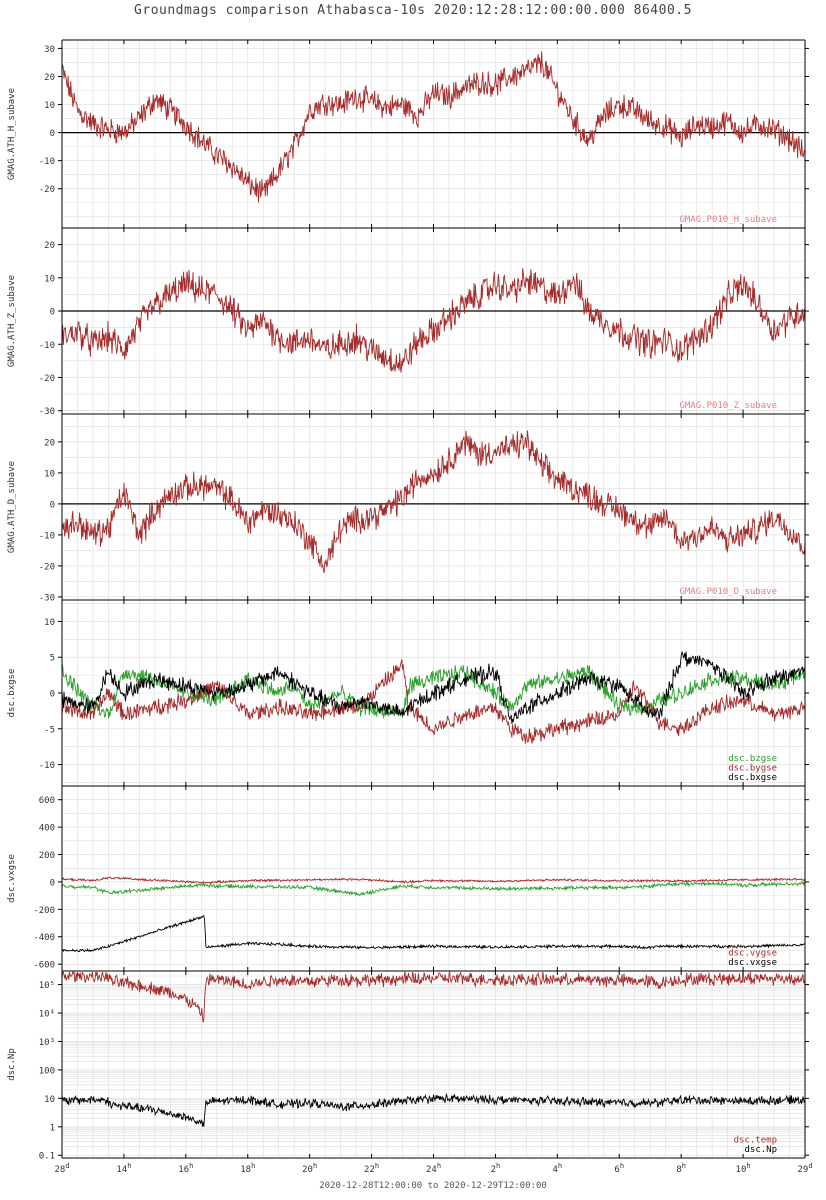  I want to click on x-tick-label: 2h, so click(496, 1168).